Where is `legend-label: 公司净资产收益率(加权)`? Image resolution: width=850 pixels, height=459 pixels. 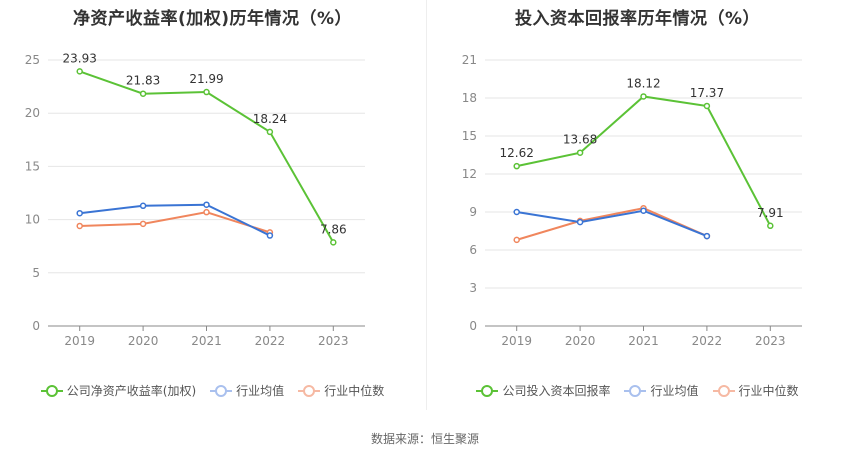 legend-label: 公司净资产收益率(加权) is located at coordinates (131, 391).